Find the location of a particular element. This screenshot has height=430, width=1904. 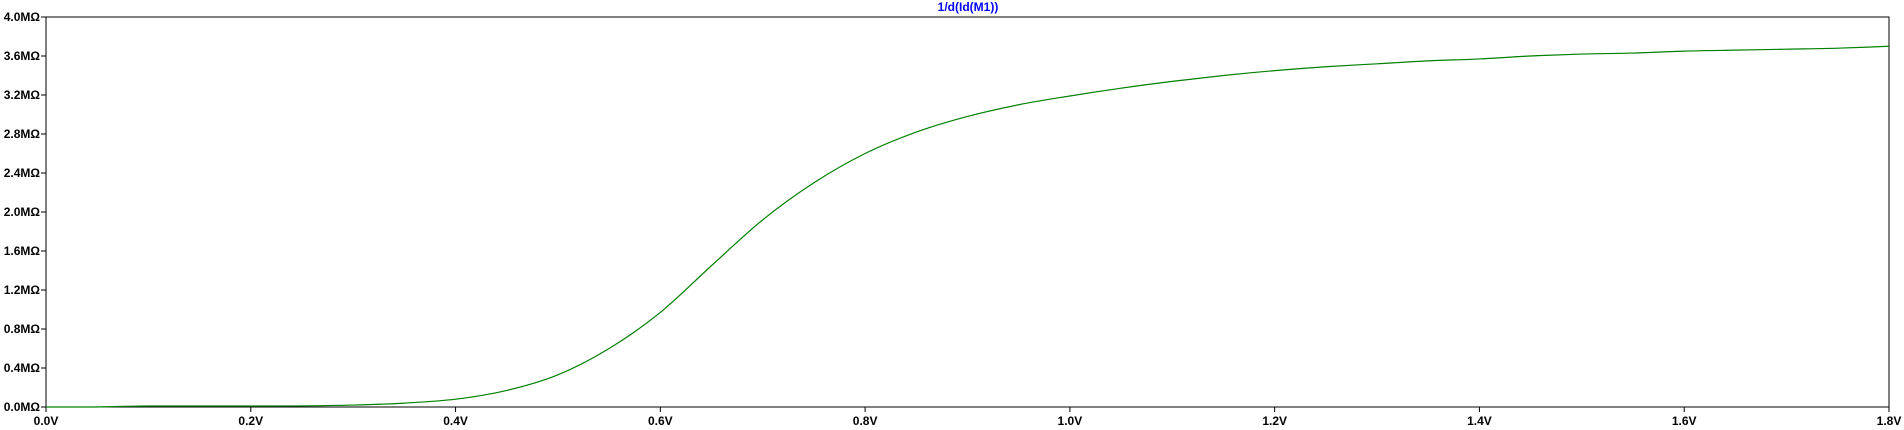

x-tick-label: 0.4V is located at coordinates (455, 421).